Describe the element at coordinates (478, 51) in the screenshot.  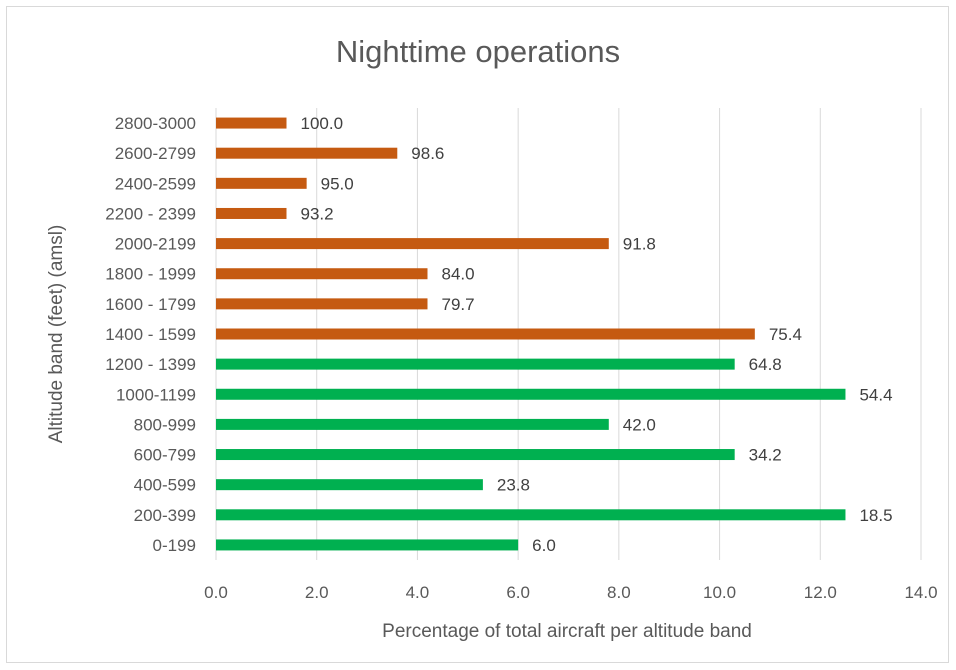
I see `chart-title: Nighttime operations` at that location.